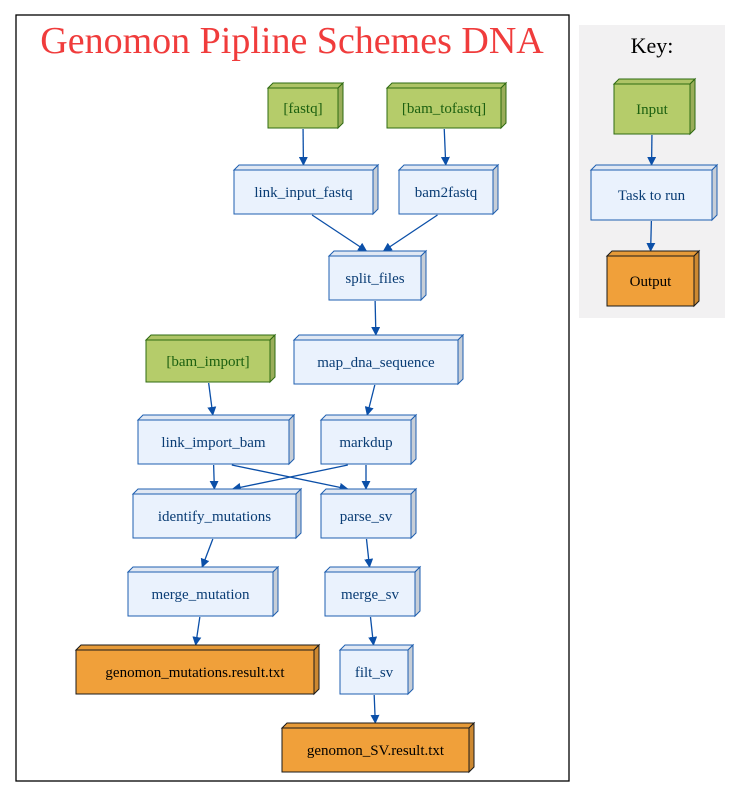  I want to click on node-identify-mutations: identify_mutations, so click(217, 513).